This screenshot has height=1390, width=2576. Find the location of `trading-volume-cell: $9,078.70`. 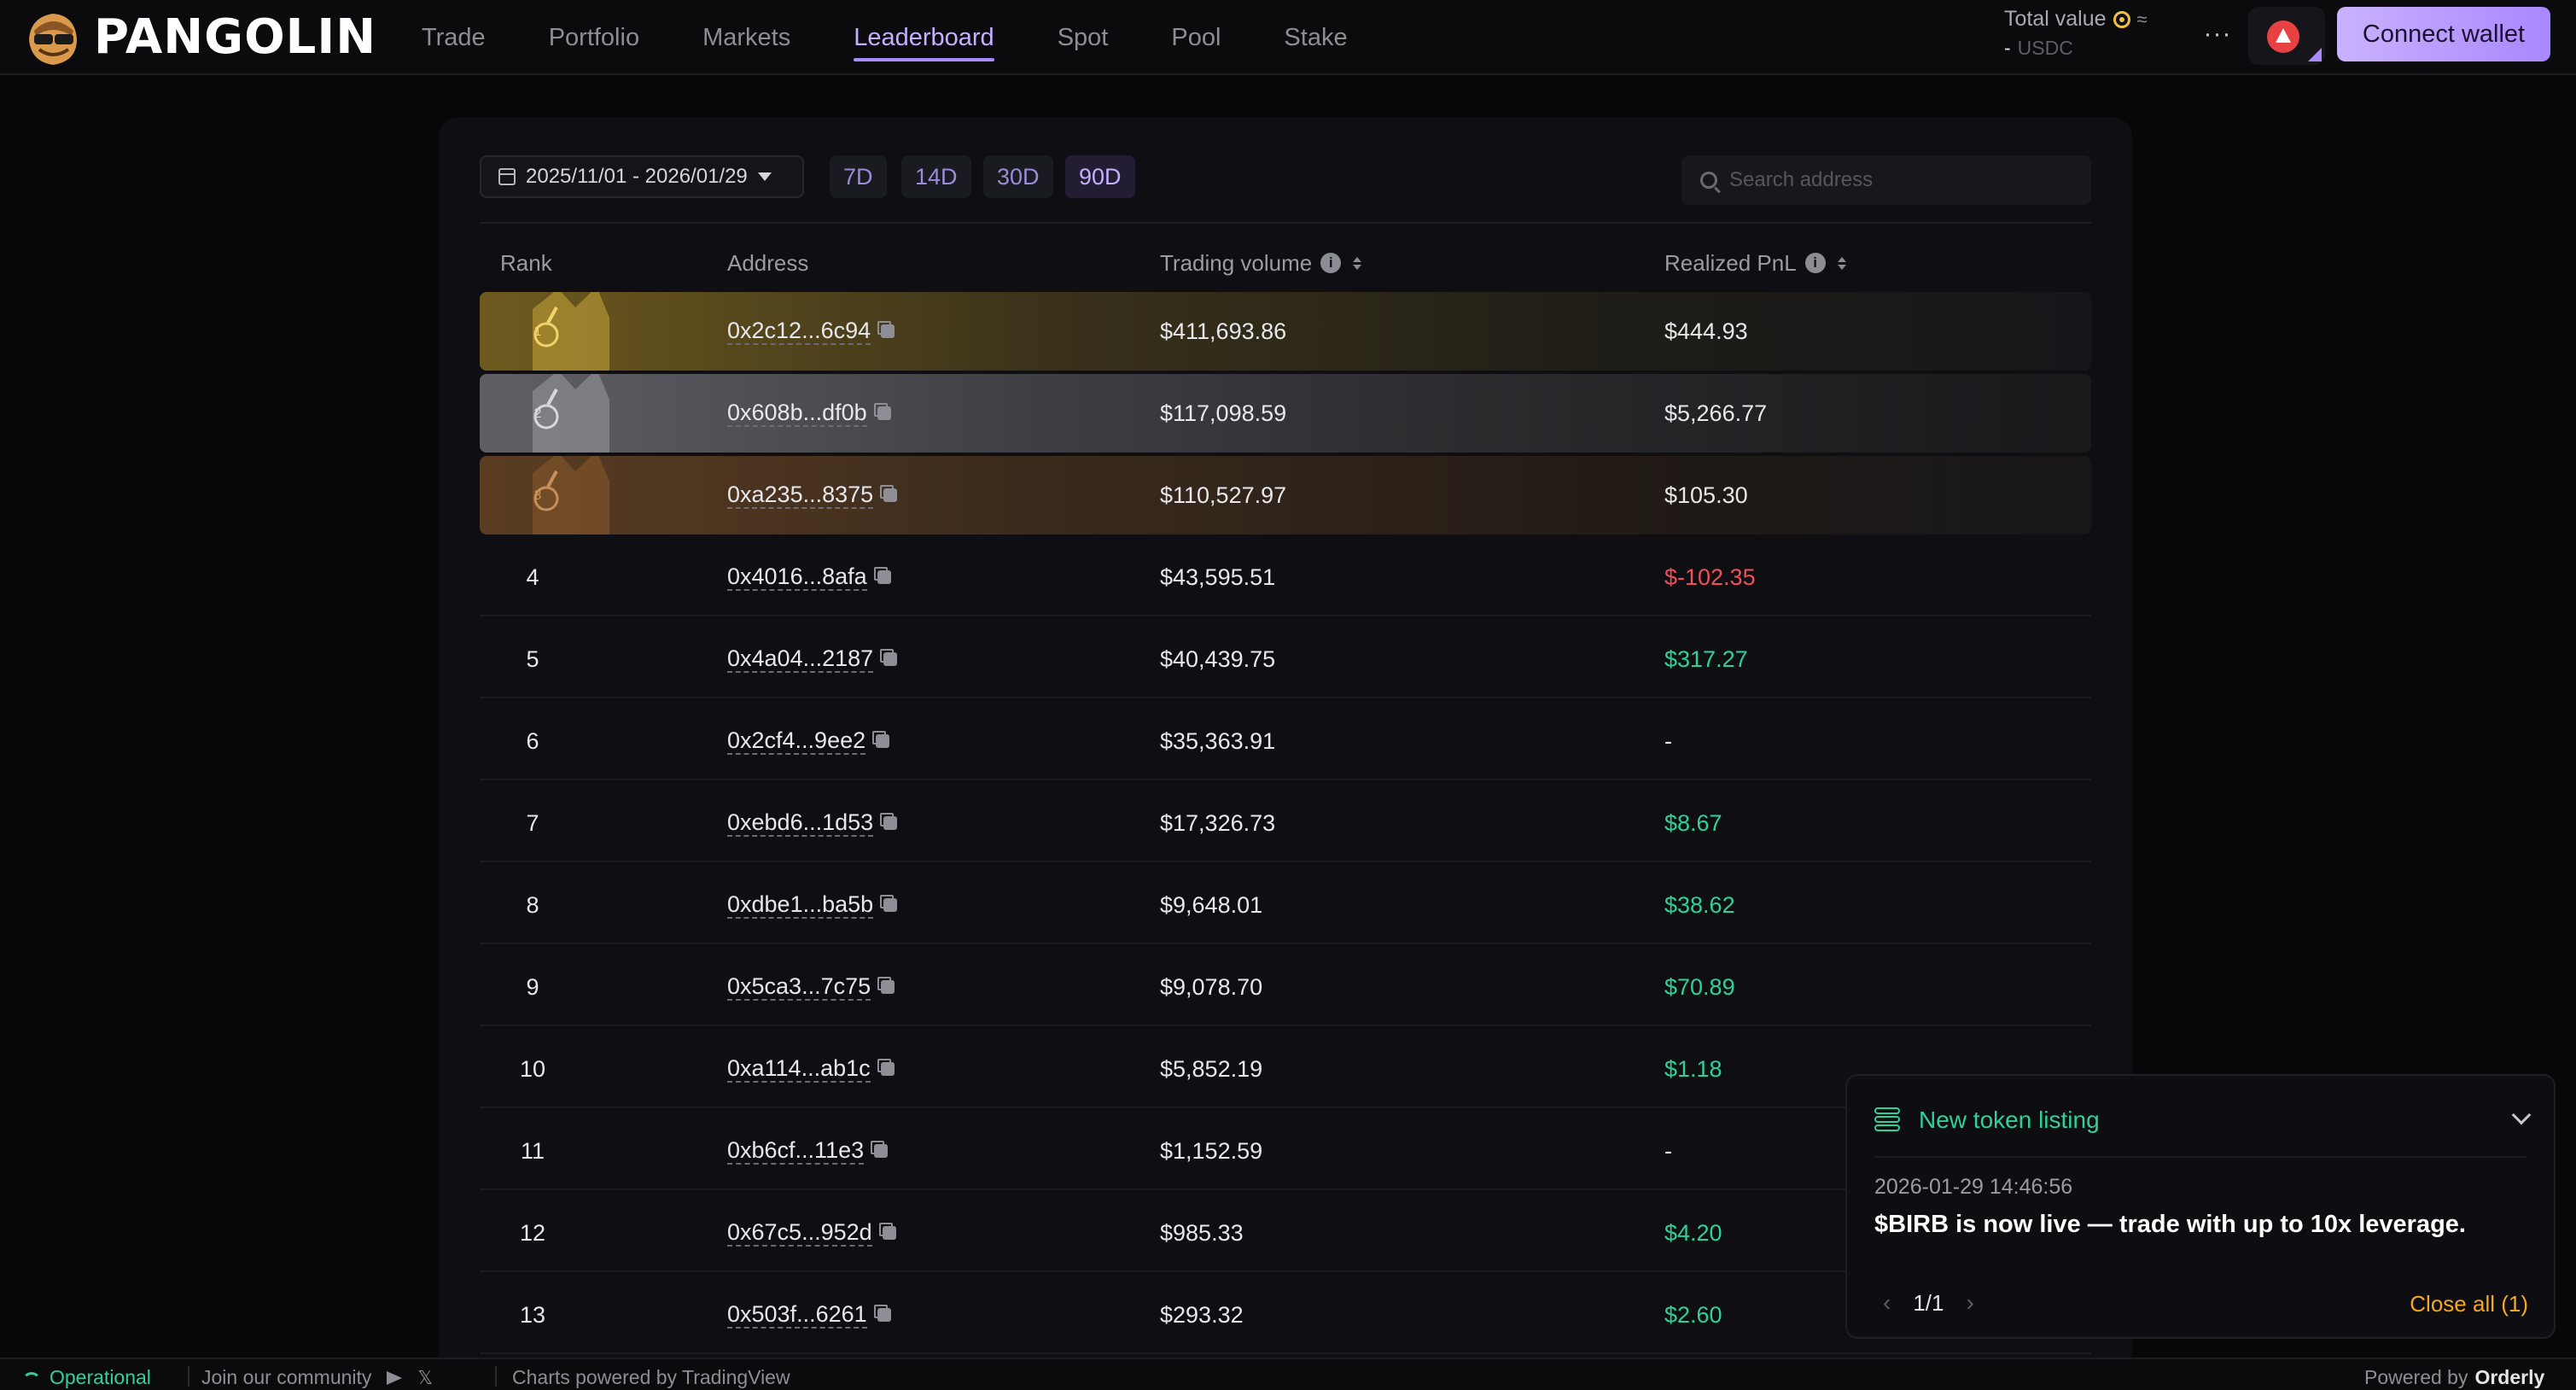

trading-volume-cell: $9,078.70 is located at coordinates (1211, 986).